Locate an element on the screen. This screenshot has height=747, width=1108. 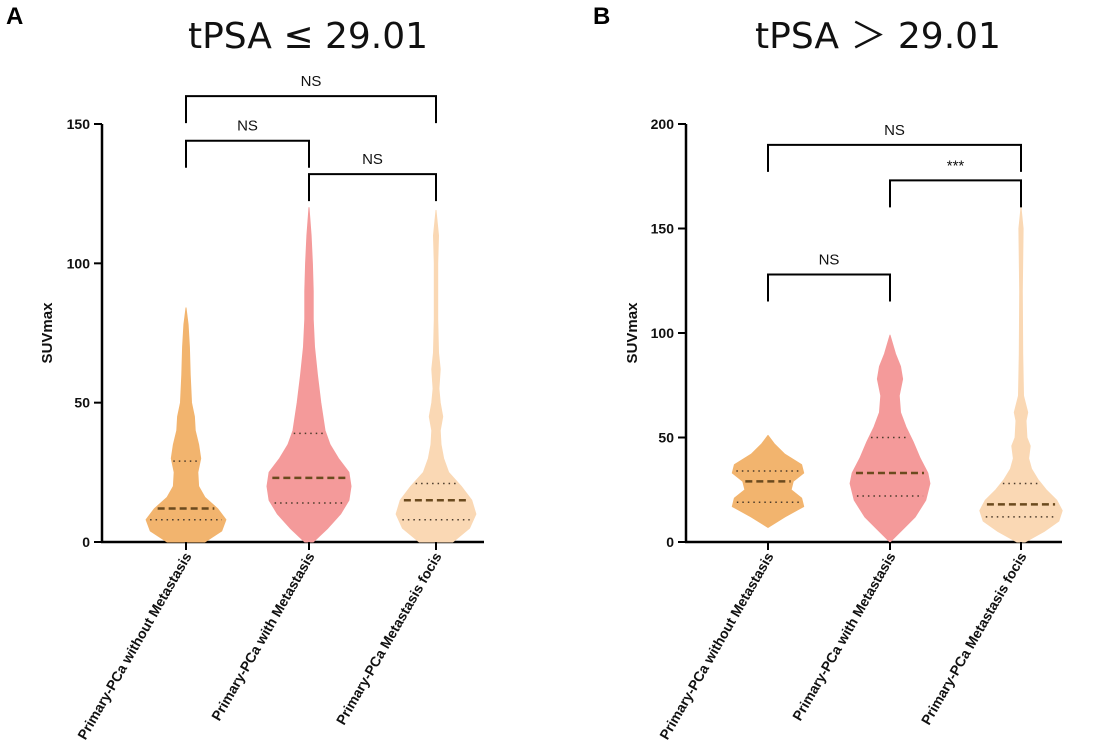
panel-b-title: tPSA ＞ 29.01 is located at coordinates (878, 36).